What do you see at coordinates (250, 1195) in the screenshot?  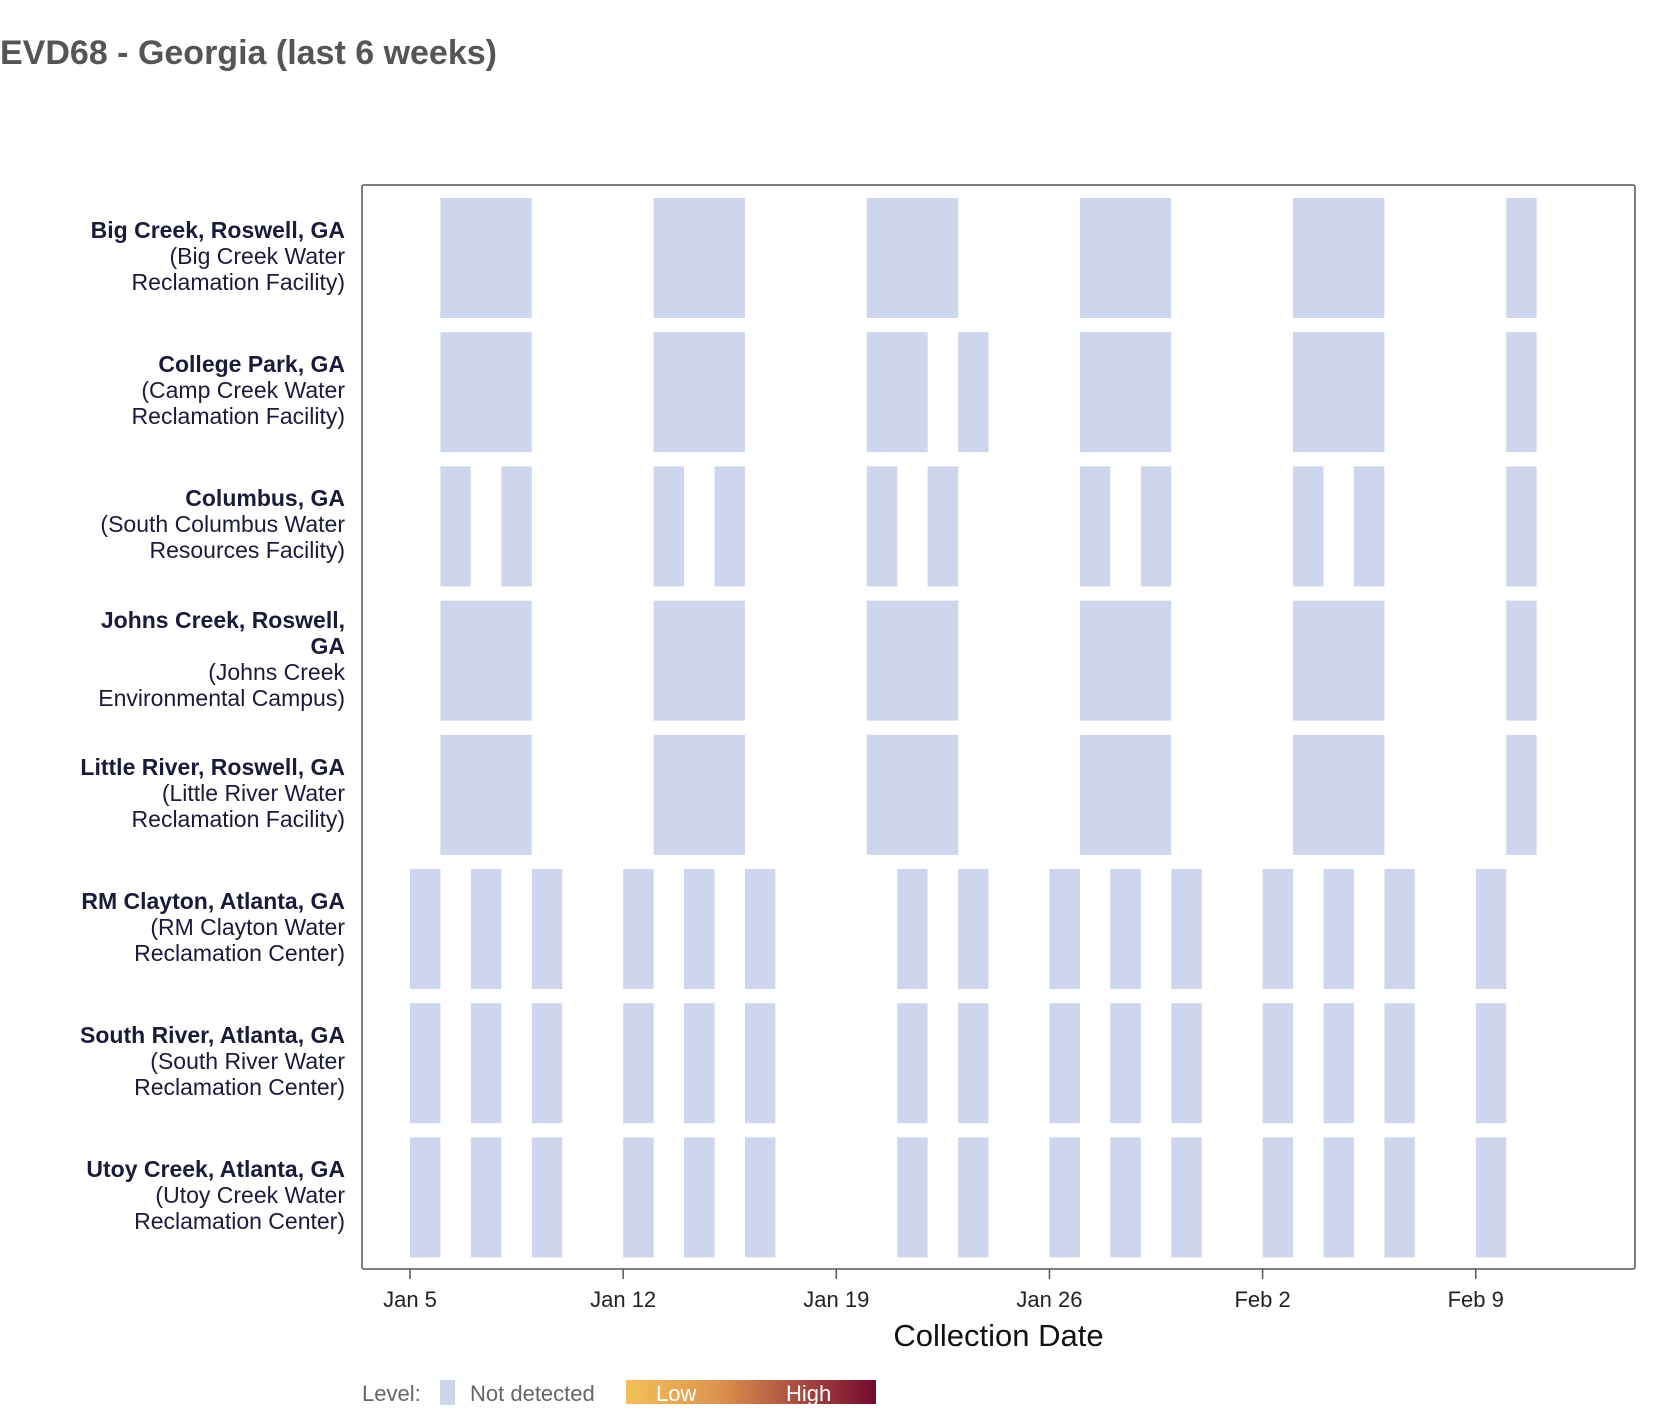 I see `site-facility: (Utoy Creek Water` at bounding box center [250, 1195].